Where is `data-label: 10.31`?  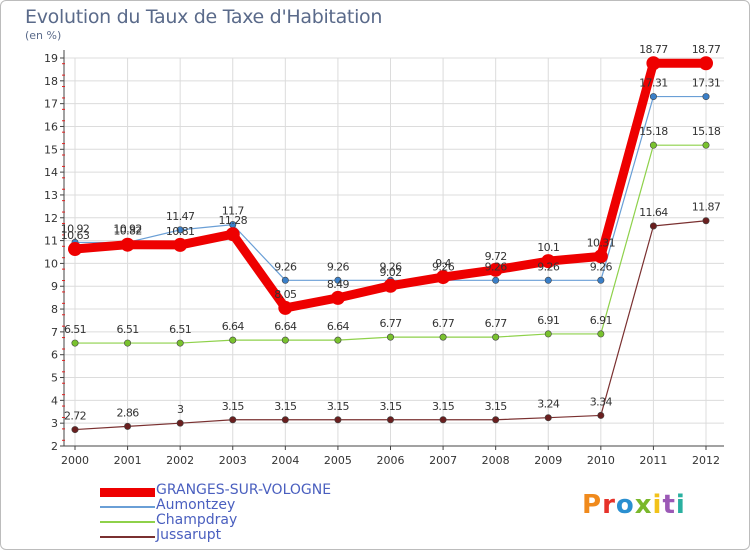 data-label: 10.31 is located at coordinates (601, 242).